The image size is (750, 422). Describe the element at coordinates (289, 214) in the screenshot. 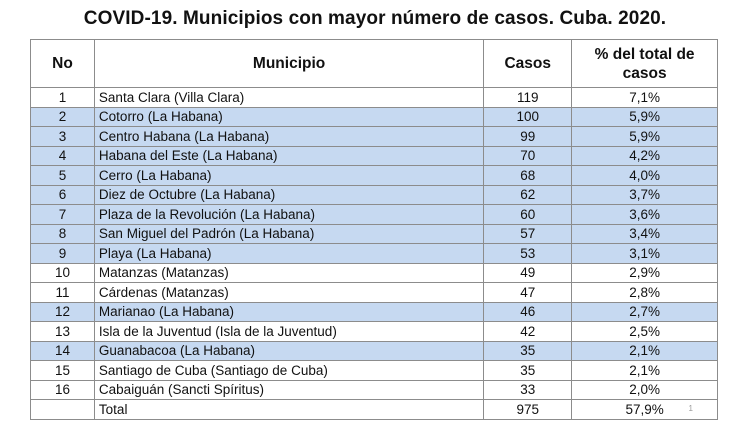

I see `row-municipio: Plaza de la Revolución (La Habana)` at that location.